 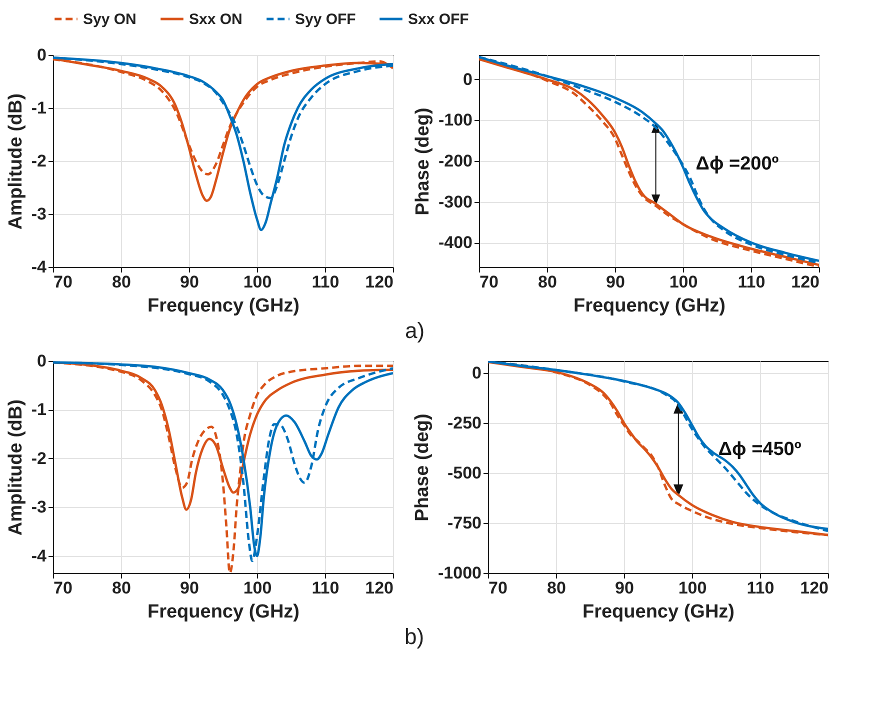 I want to click on legend-label: Sxx ON, so click(x=215, y=19).